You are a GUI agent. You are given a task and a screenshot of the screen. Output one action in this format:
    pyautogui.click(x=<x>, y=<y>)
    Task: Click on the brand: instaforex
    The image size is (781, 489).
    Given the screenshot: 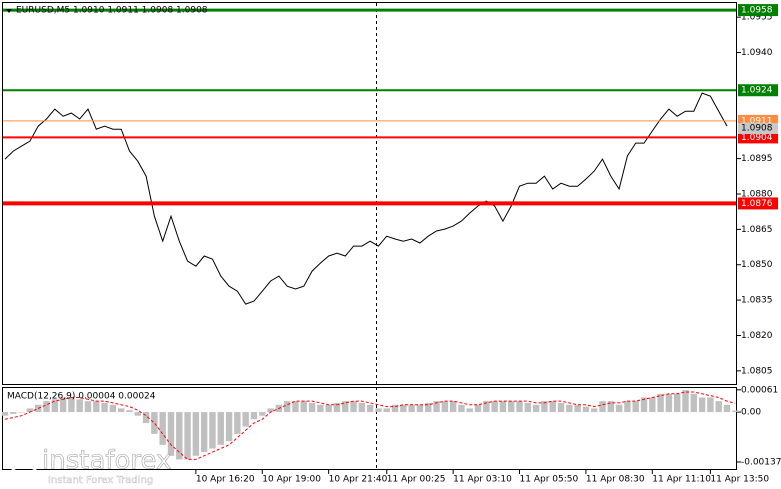 What is the action you would take?
    pyautogui.click(x=106, y=461)
    